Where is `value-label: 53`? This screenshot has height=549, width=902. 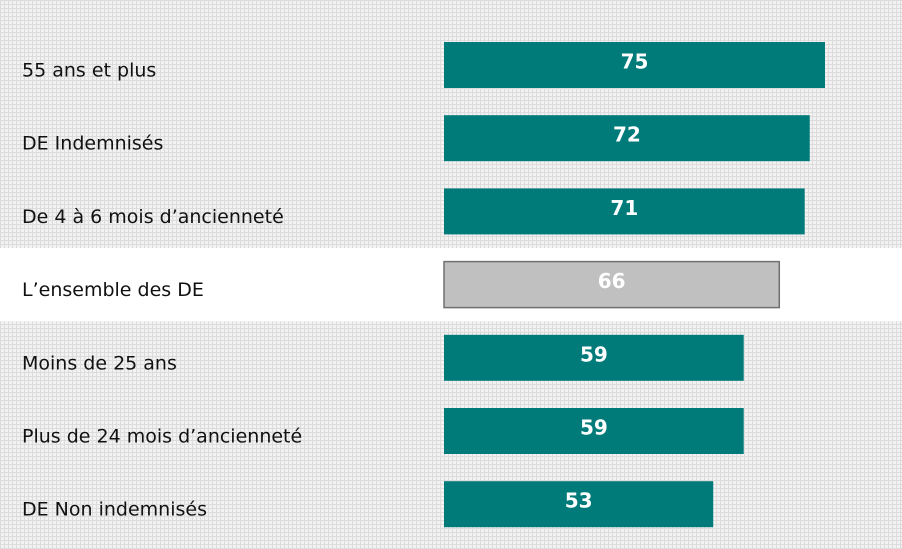 value-label: 53 is located at coordinates (579, 501).